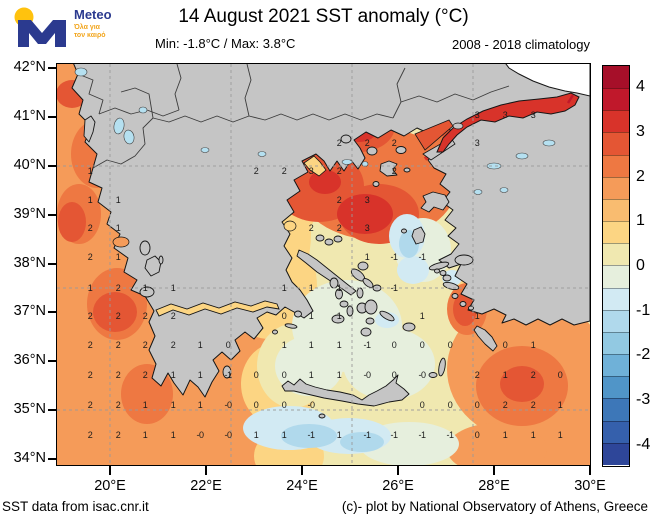 The height and width of the screenshot is (519, 650). I want to click on meteo-logo: Meteo Όλα για τον καιρό, so click(83, 26).